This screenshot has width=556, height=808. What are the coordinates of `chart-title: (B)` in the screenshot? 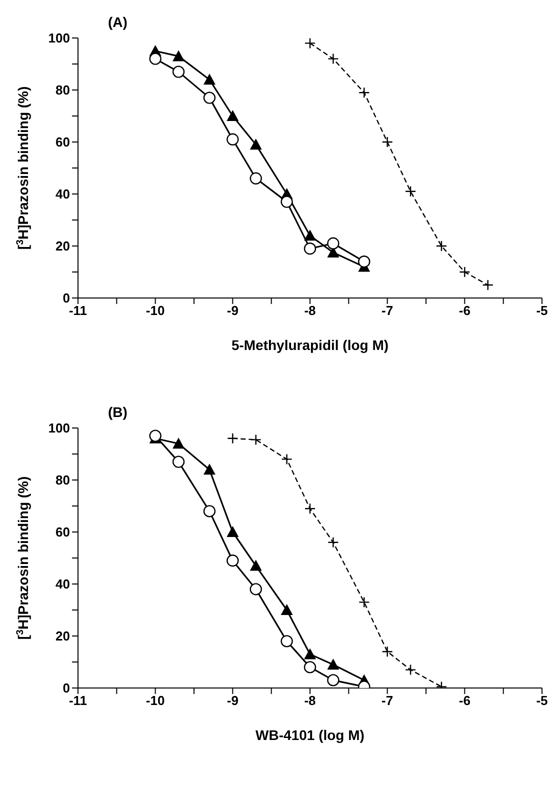 It's located at (118, 412).